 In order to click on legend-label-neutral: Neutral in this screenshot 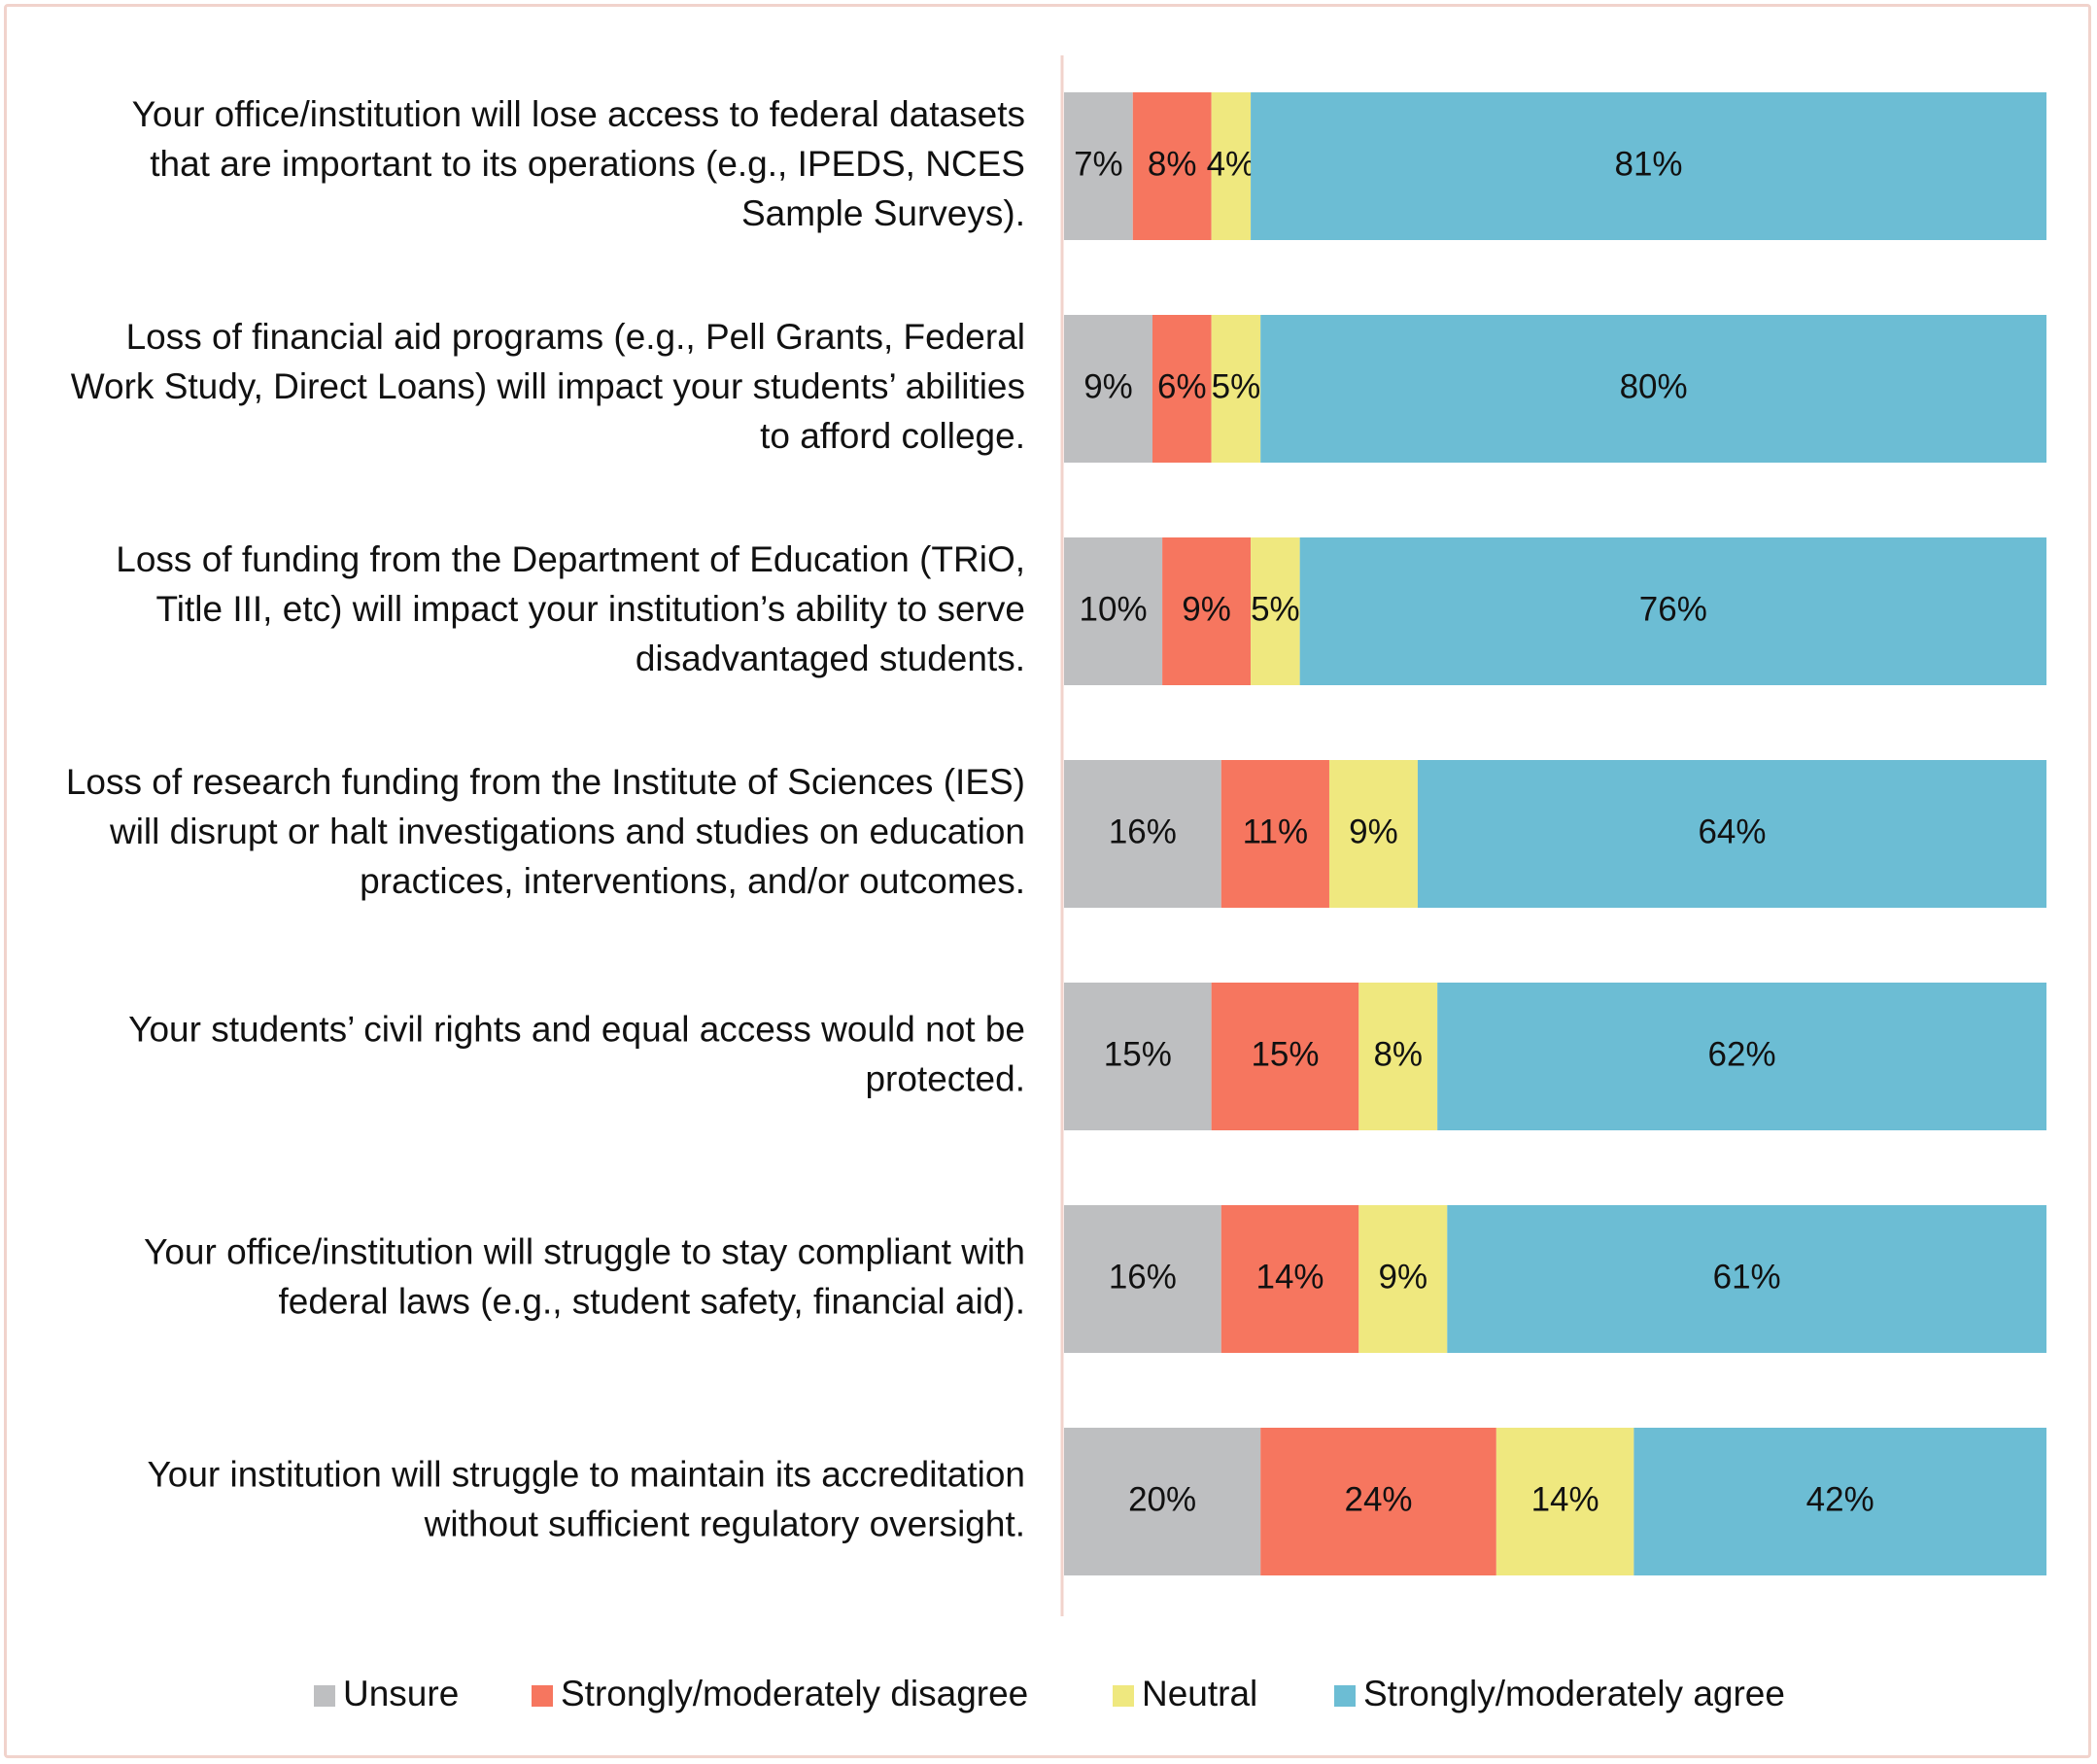, I will do `click(1199, 1693)`.